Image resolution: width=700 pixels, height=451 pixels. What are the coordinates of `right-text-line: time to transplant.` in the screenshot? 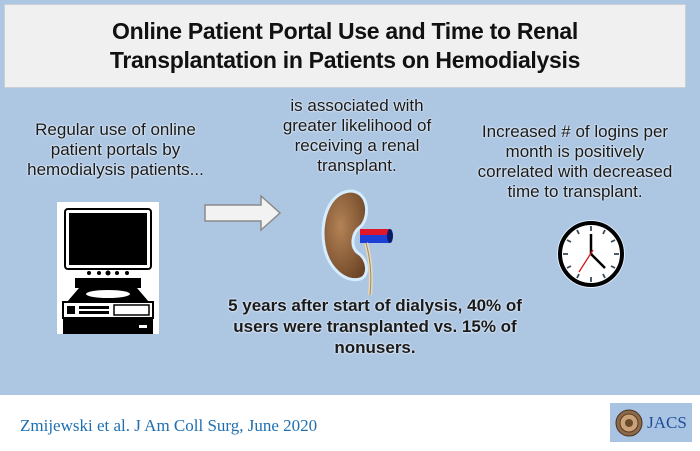 It's located at (575, 191).